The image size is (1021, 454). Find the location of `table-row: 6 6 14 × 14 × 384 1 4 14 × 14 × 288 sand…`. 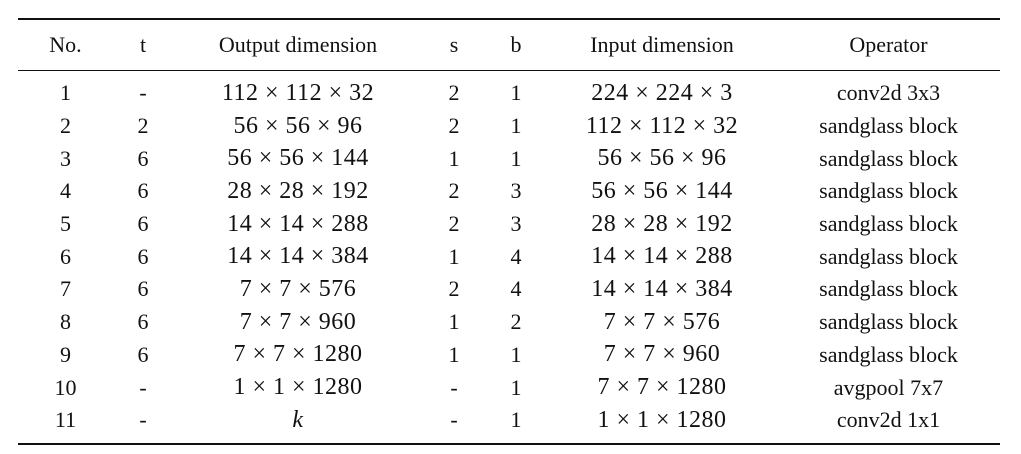

table-row: 6 6 14 × 14 × 384 1 4 14 × 14 × 288 sand… is located at coordinates (509, 256).